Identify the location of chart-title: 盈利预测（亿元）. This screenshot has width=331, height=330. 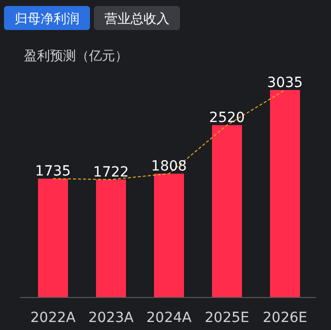
(76, 56).